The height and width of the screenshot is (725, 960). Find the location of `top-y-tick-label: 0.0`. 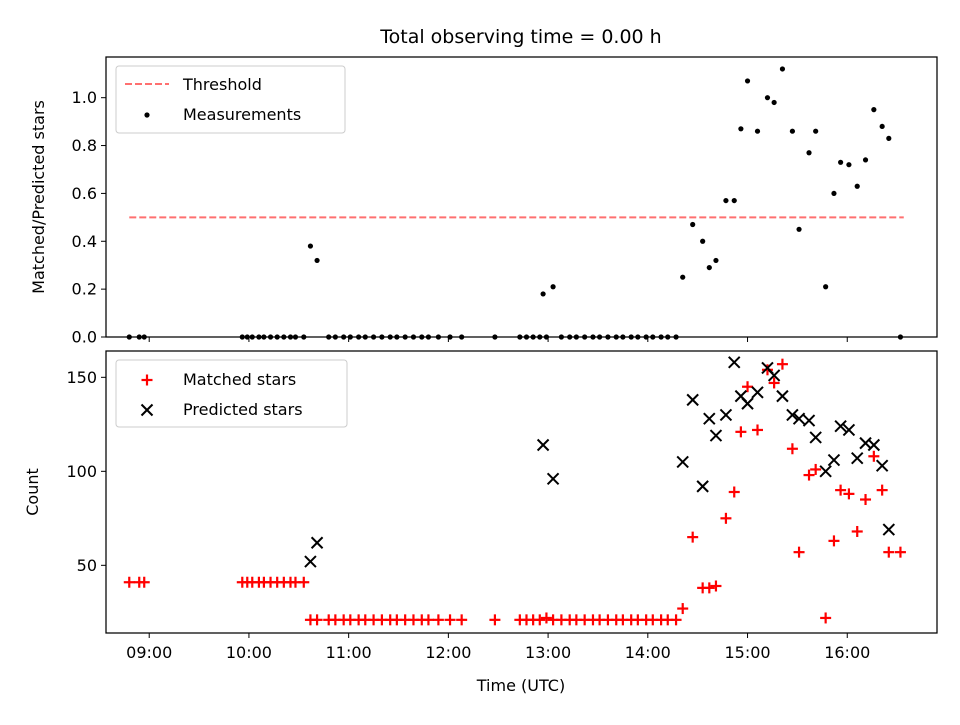

top-y-tick-label: 0.0 is located at coordinates (84, 337).